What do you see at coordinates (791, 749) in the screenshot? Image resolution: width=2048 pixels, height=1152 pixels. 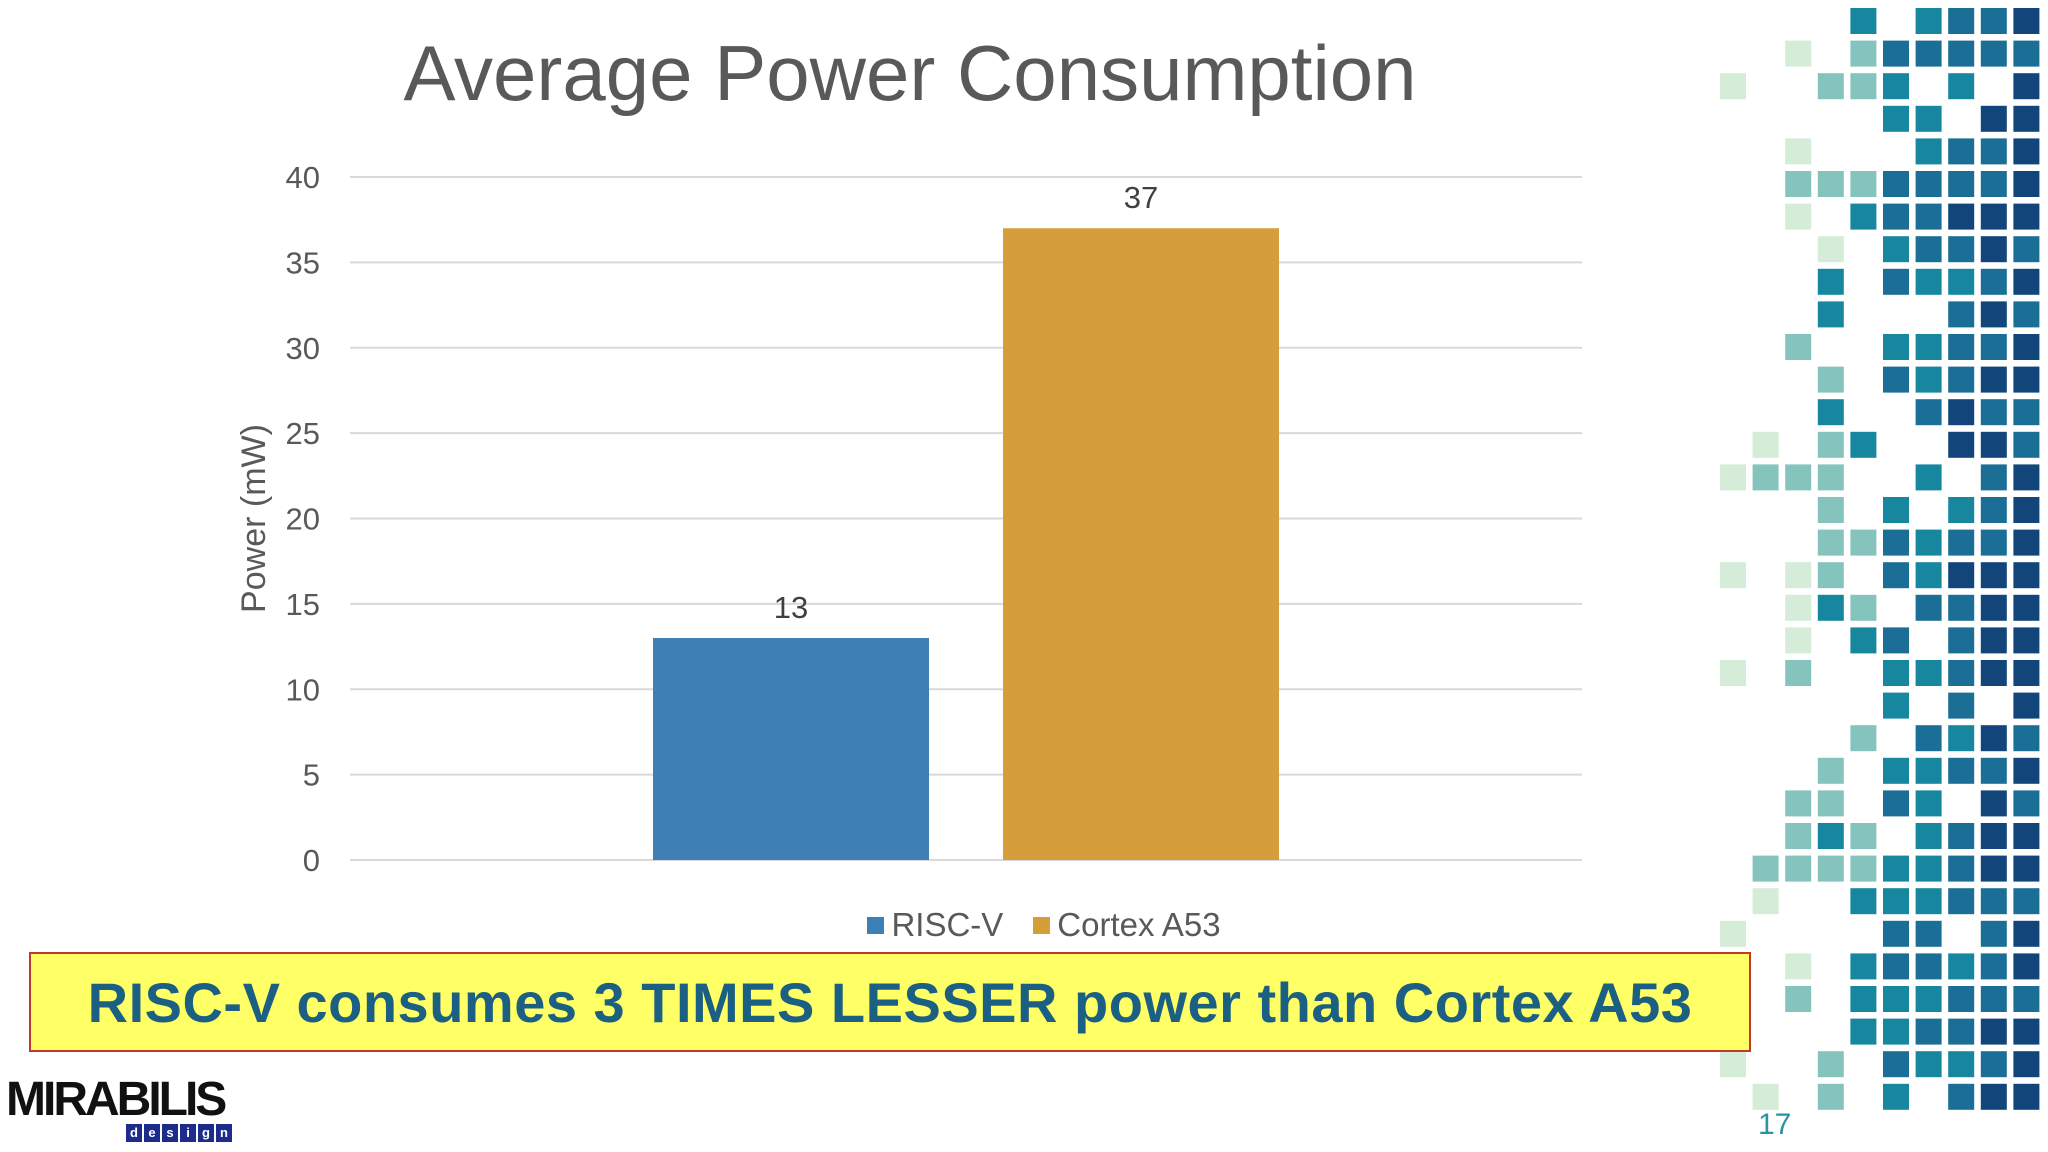 I see `bar-risc-v` at bounding box center [791, 749].